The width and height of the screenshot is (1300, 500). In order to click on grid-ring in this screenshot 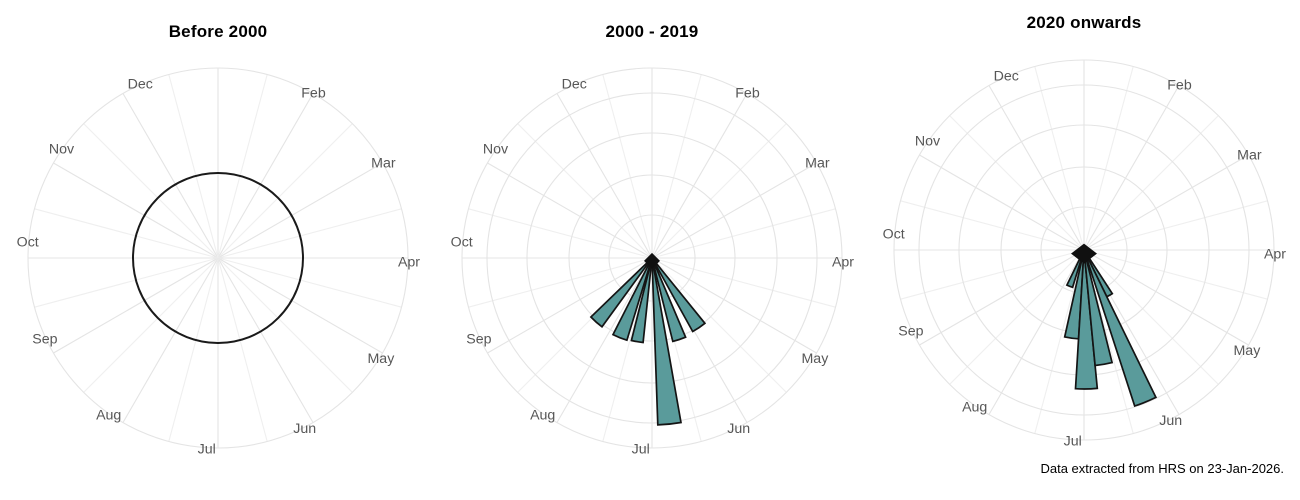, I will do `click(652, 258)`.